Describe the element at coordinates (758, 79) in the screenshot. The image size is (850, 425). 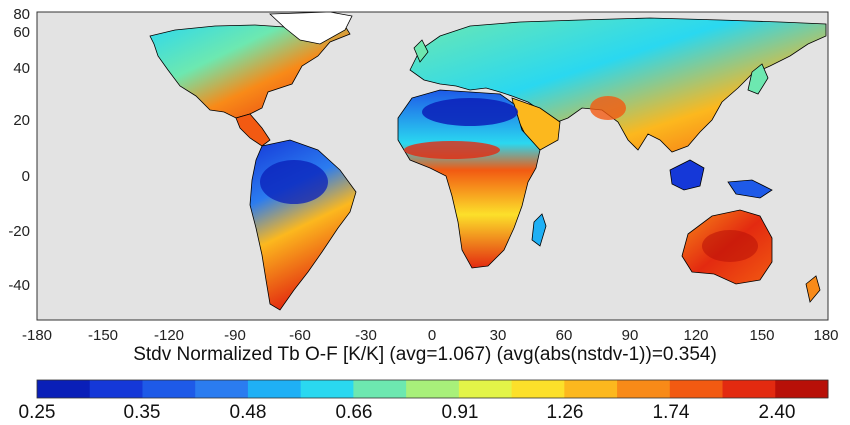
I see `japan-landmass` at that location.